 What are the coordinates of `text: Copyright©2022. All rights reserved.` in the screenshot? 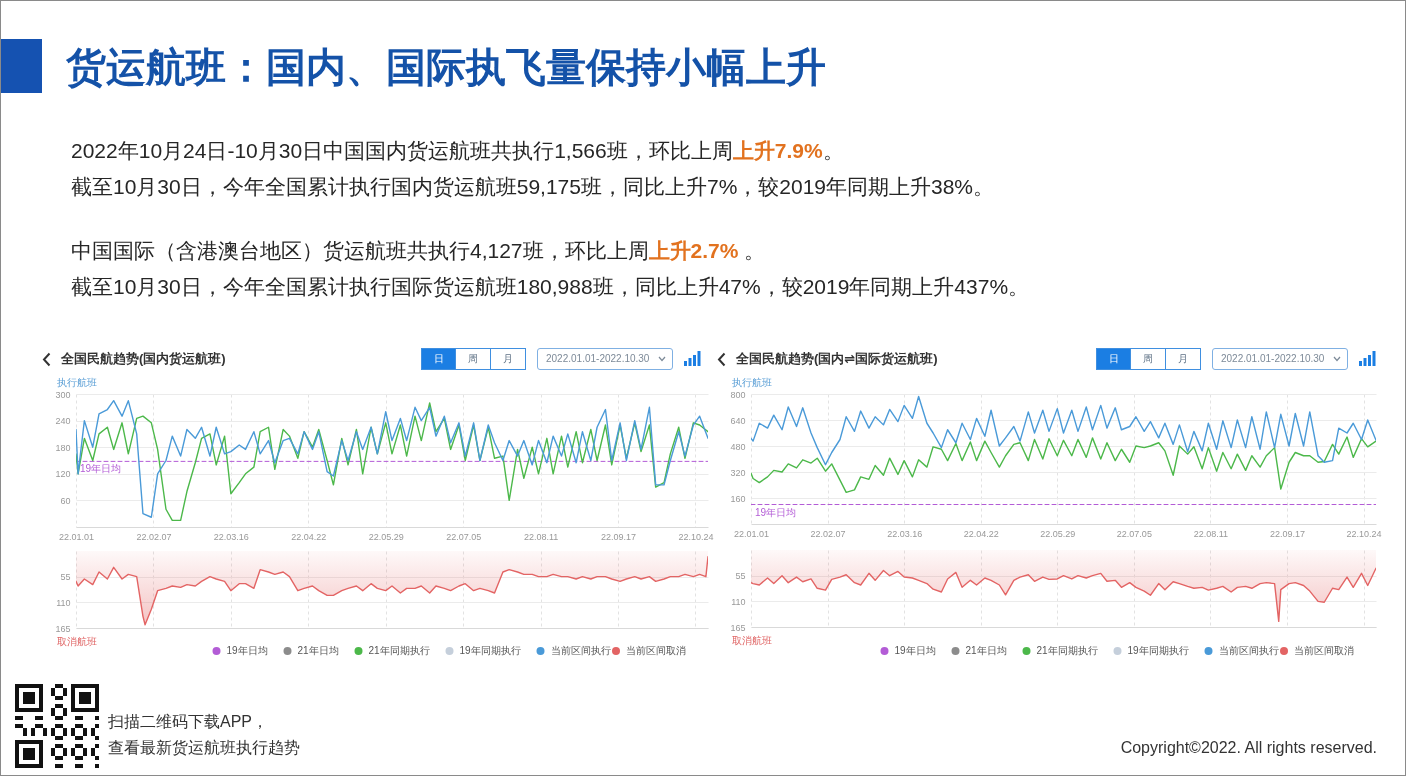 It's located at (1248, 748).